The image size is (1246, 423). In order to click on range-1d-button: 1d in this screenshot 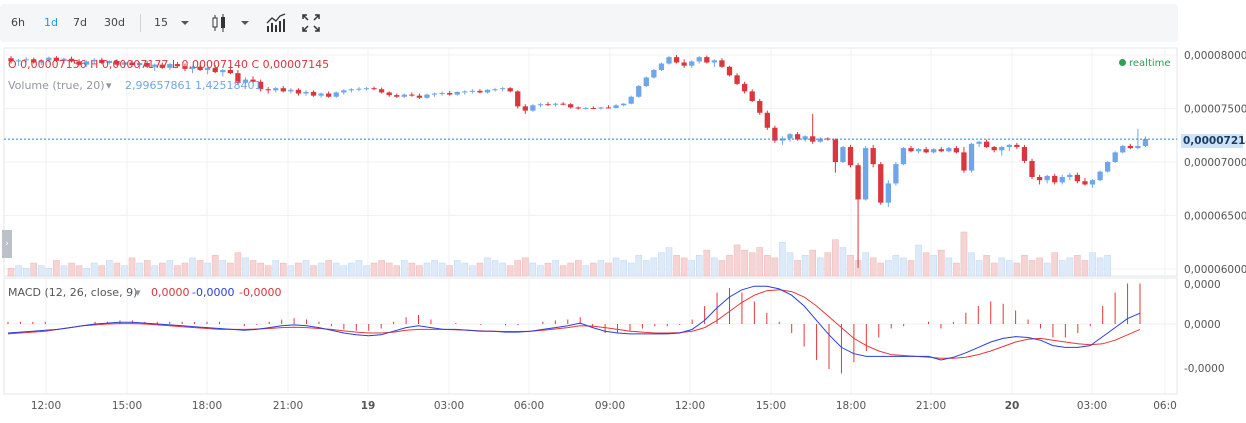, I will do `click(51, 22)`.